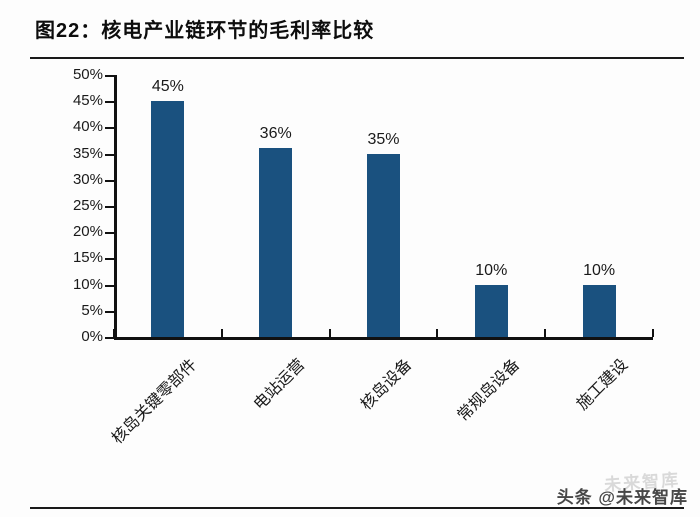 The width and height of the screenshot is (700, 517). What do you see at coordinates (603, 385) in the screenshot?
I see `category-label: 施工建设` at bounding box center [603, 385].